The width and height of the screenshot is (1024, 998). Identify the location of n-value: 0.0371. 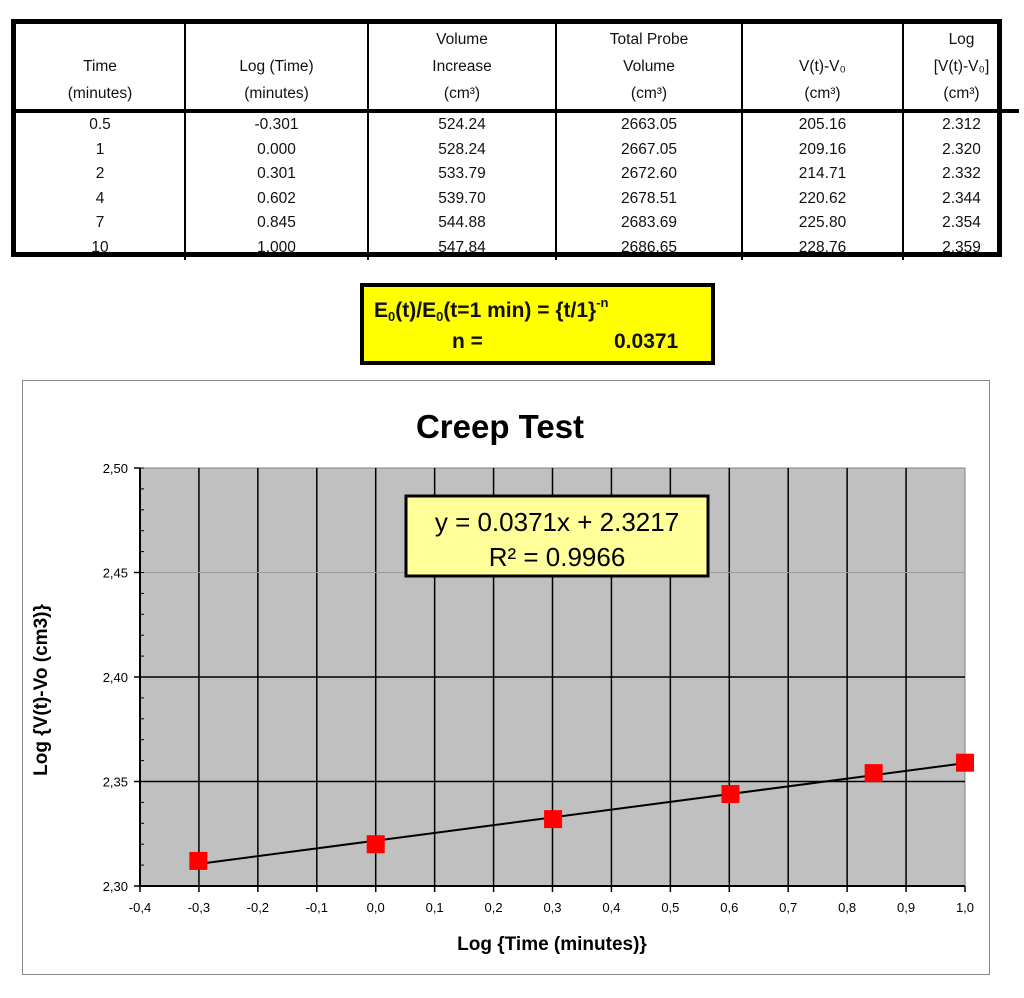
(646, 341).